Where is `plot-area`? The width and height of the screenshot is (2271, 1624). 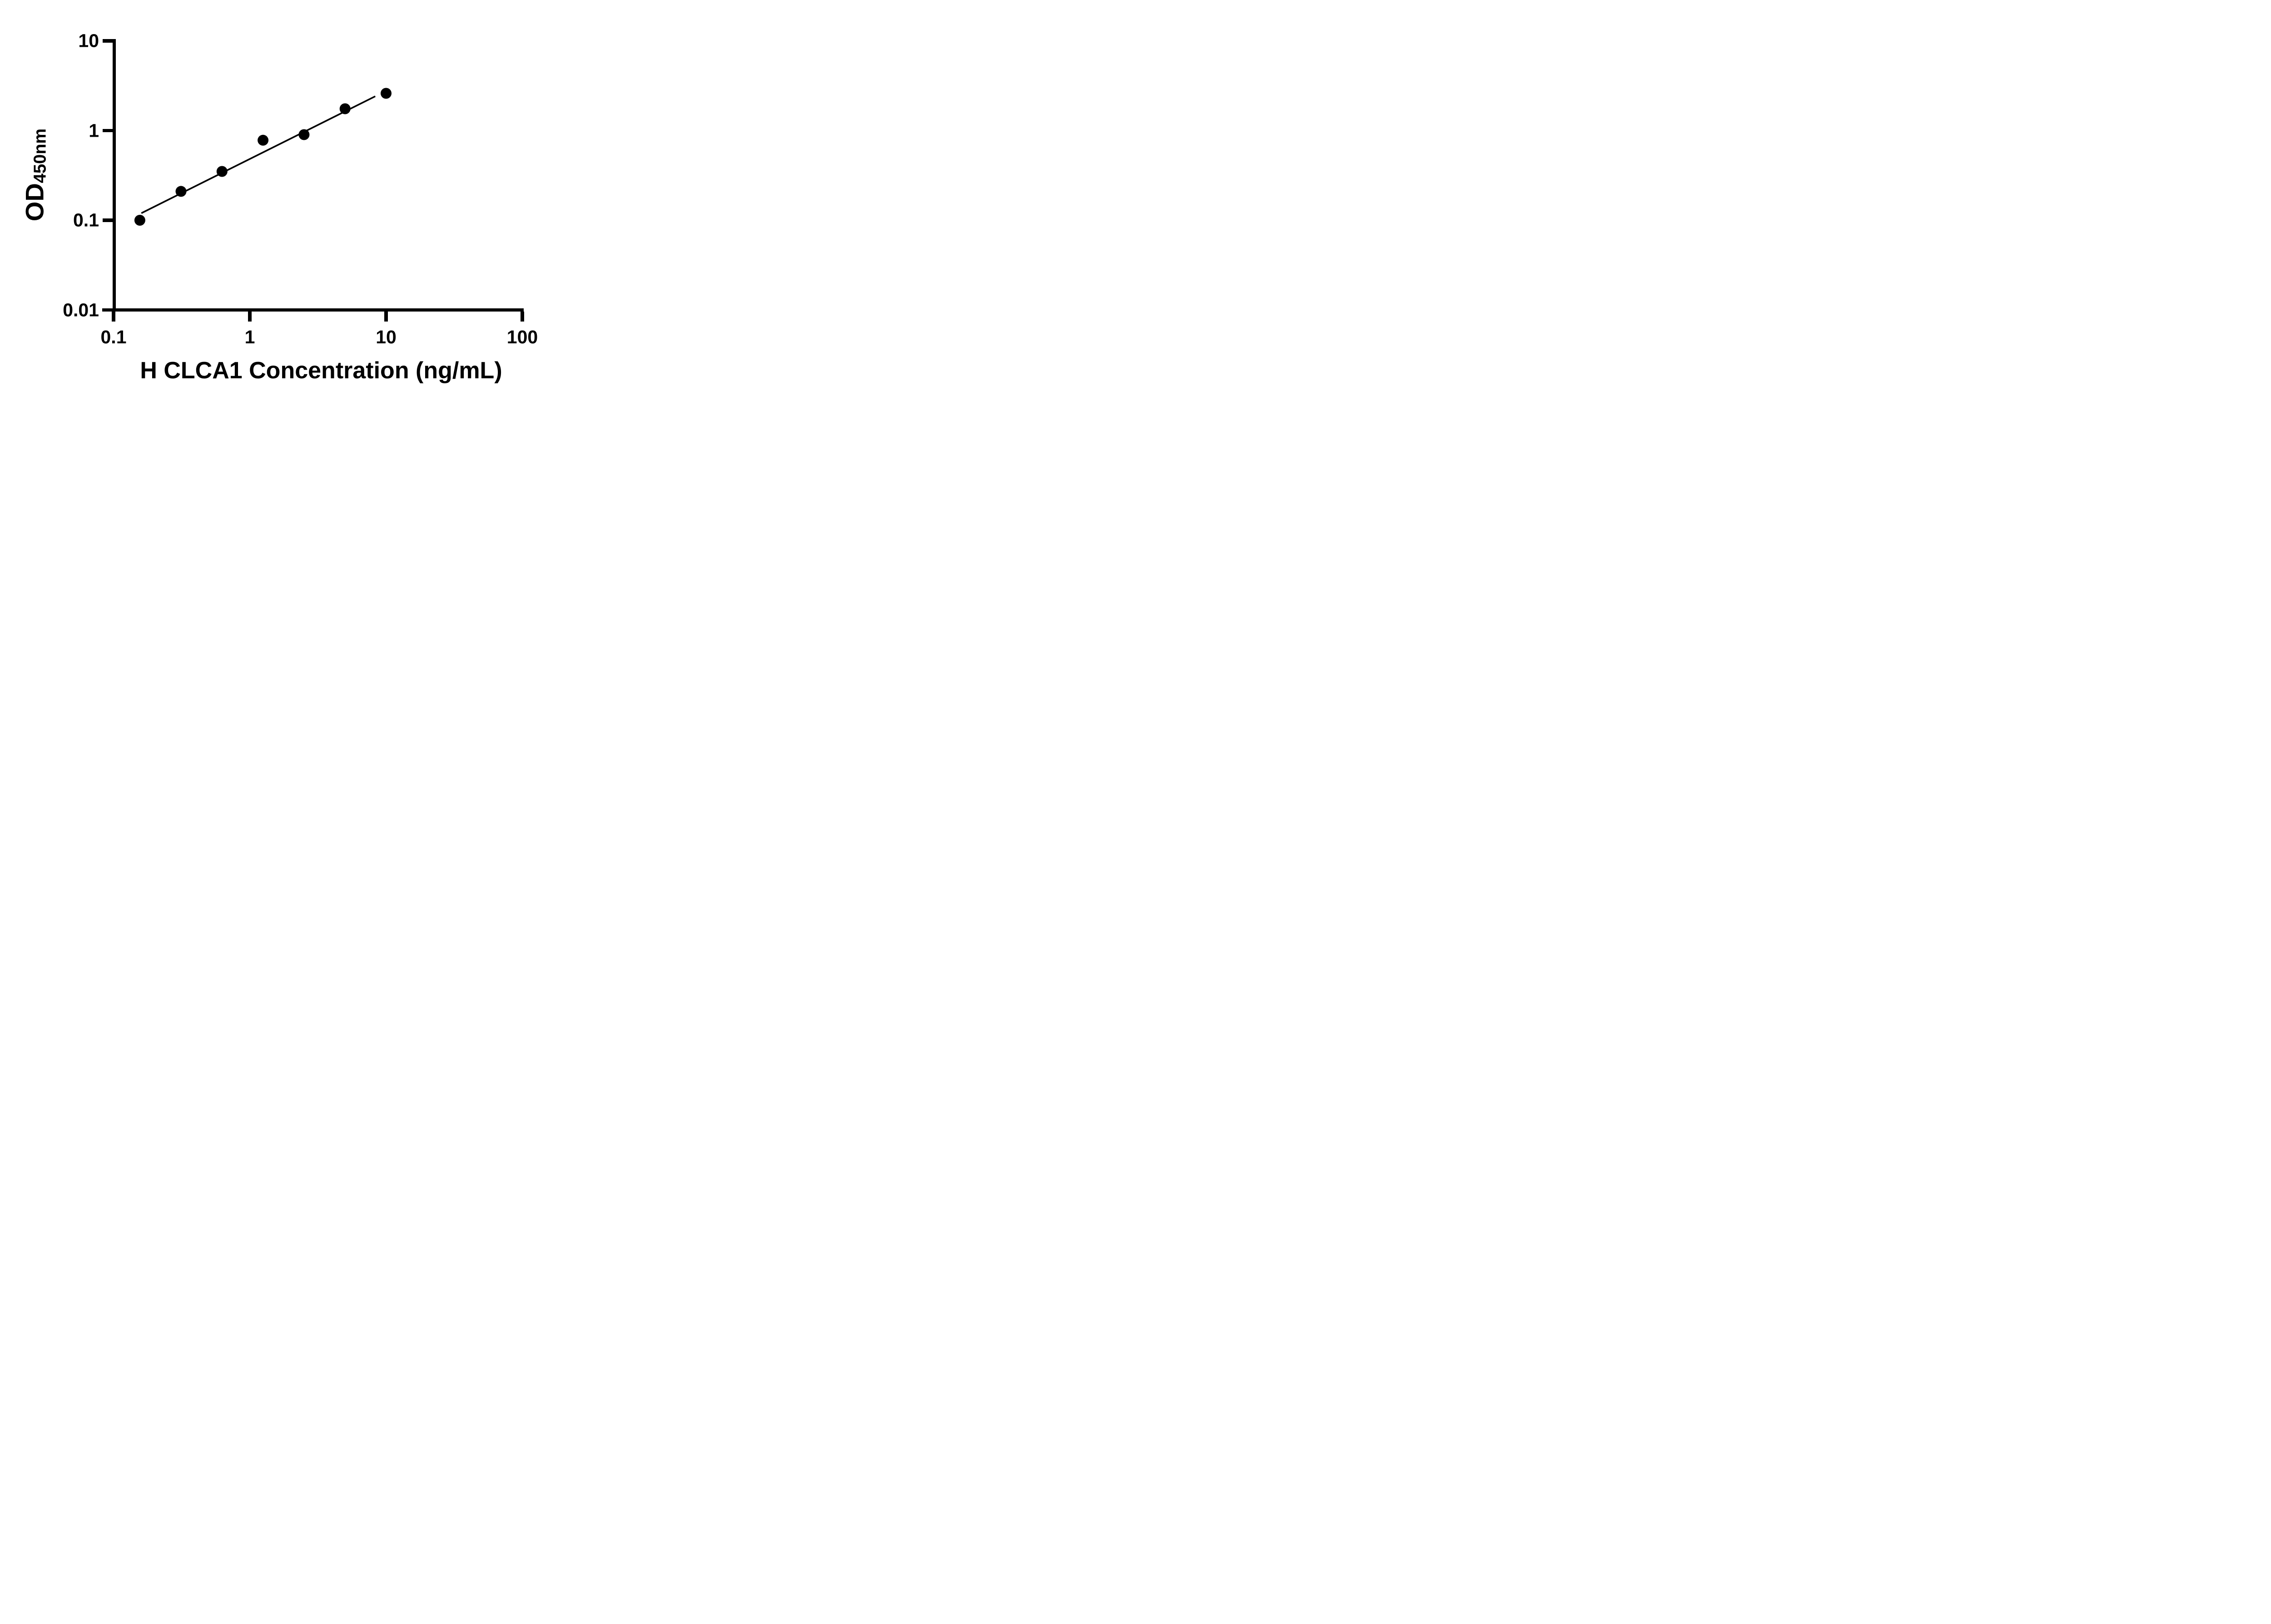
plot-area is located at coordinates (263, 157).